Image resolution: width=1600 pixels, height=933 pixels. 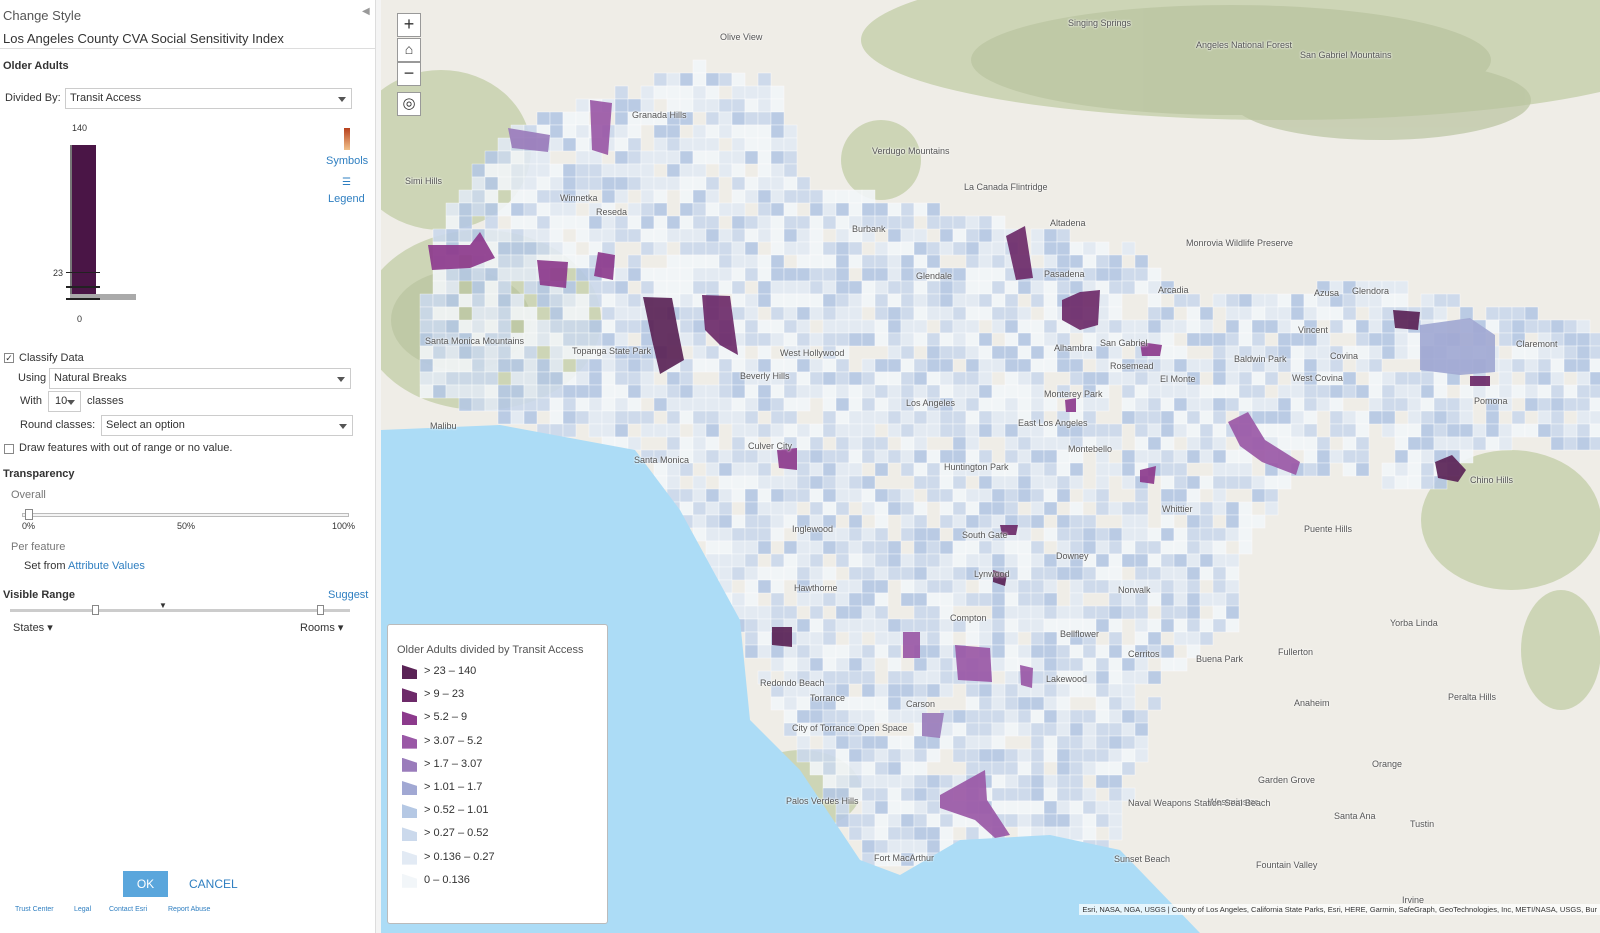 I want to click on home-button: ⌂, so click(x=409, y=50).